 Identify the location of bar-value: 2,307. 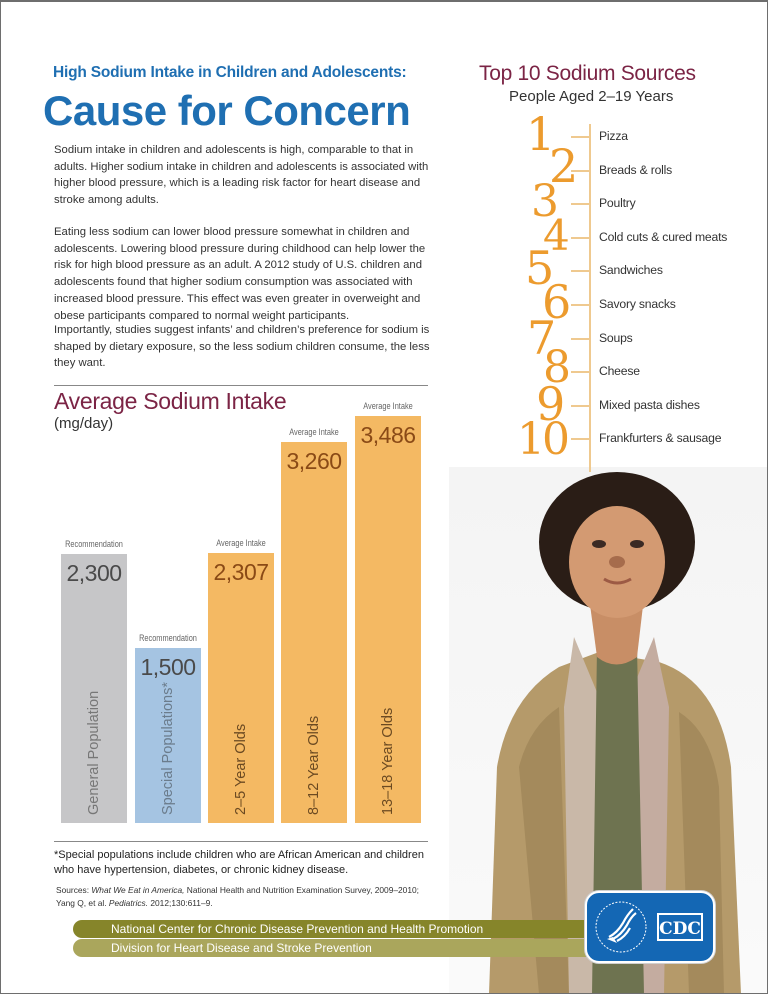
(241, 572).